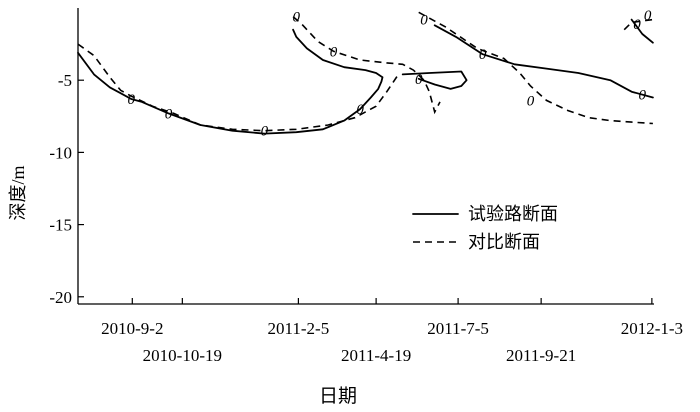  Describe the element at coordinates (18, 192) in the screenshot. I see `y-axis-label: 深度/m` at that location.